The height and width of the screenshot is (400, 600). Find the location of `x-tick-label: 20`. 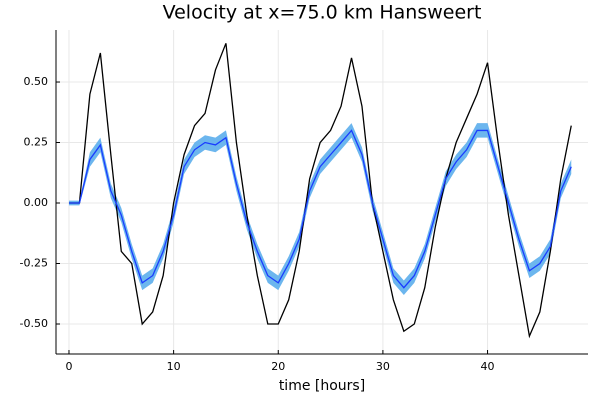

x-tick-label: 20 is located at coordinates (278, 366).